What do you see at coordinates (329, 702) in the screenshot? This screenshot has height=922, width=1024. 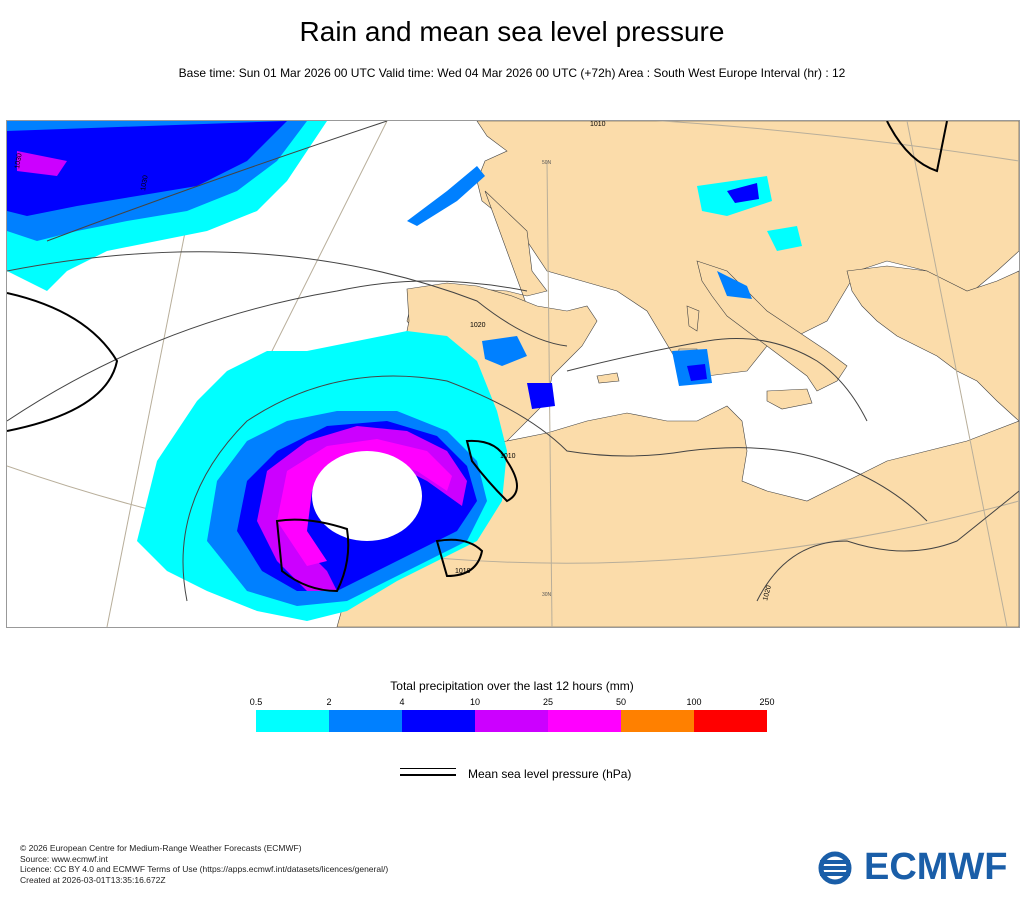 I see `legend-tick: 2` at bounding box center [329, 702].